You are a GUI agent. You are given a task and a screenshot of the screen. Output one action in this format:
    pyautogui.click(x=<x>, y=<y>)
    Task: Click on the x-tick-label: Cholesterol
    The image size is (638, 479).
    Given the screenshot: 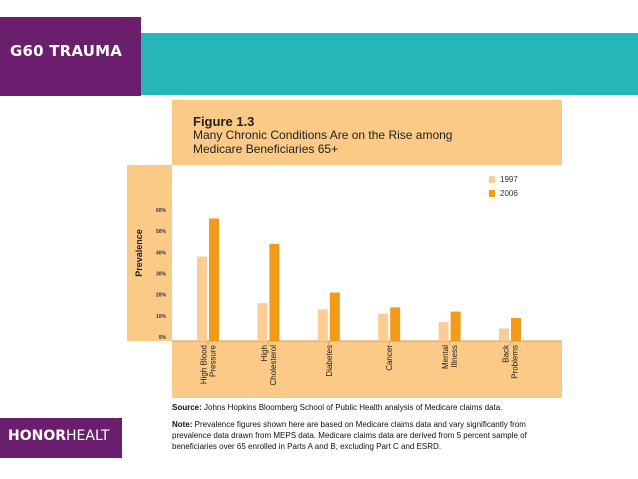 What is the action you would take?
    pyautogui.click(x=273, y=365)
    